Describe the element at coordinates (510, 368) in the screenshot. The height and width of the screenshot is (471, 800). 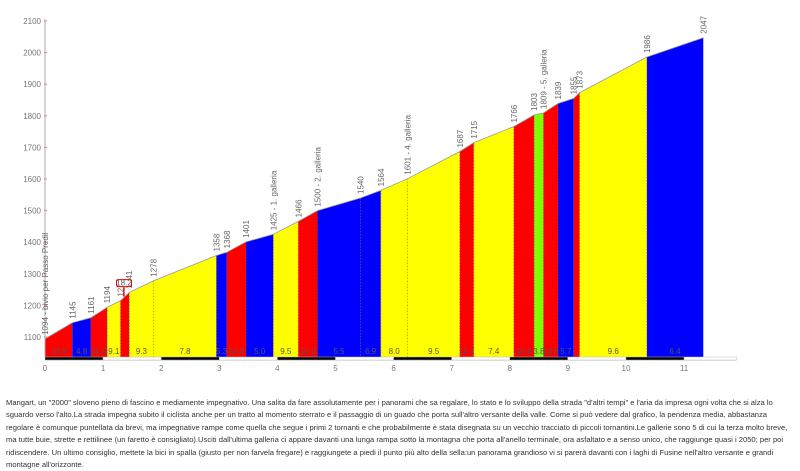
I see `x-tick-label: 8` at that location.